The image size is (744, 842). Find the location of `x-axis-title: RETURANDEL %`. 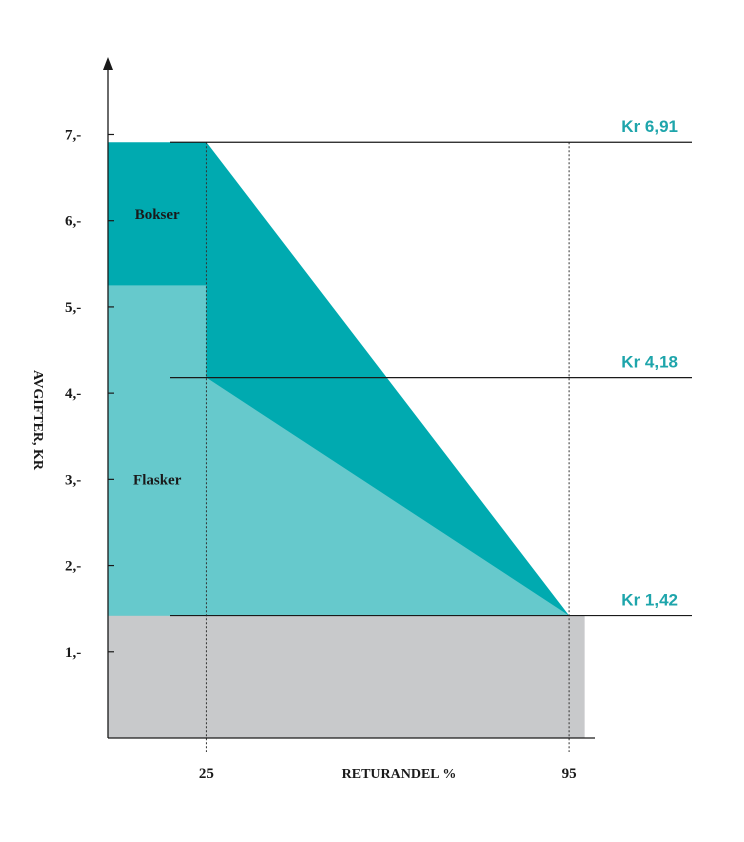

x-axis-title: RETURANDEL % is located at coordinates (399, 774).